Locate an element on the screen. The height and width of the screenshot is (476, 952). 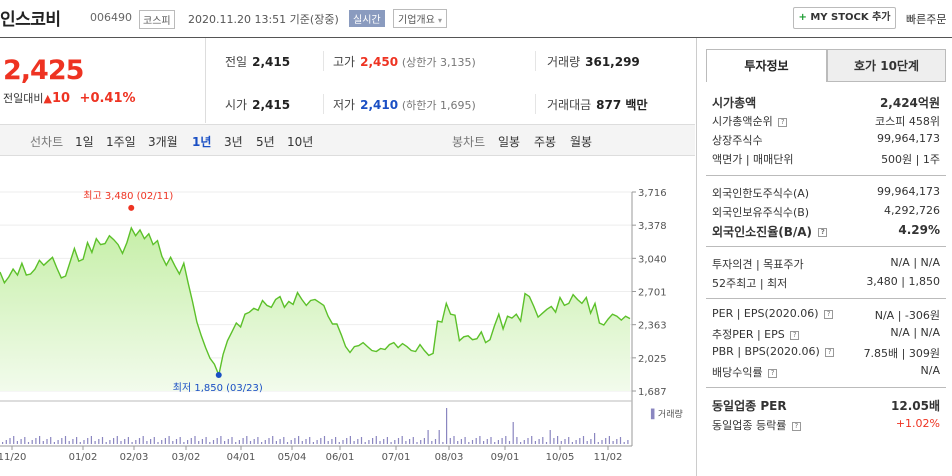
max-label: 최고 3,480 (02/11) is located at coordinates (128, 196).